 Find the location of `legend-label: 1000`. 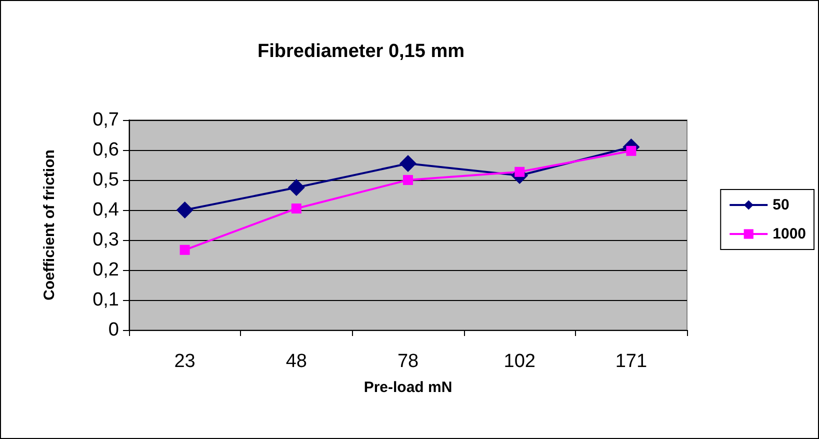

legend-label: 1000 is located at coordinates (789, 234).